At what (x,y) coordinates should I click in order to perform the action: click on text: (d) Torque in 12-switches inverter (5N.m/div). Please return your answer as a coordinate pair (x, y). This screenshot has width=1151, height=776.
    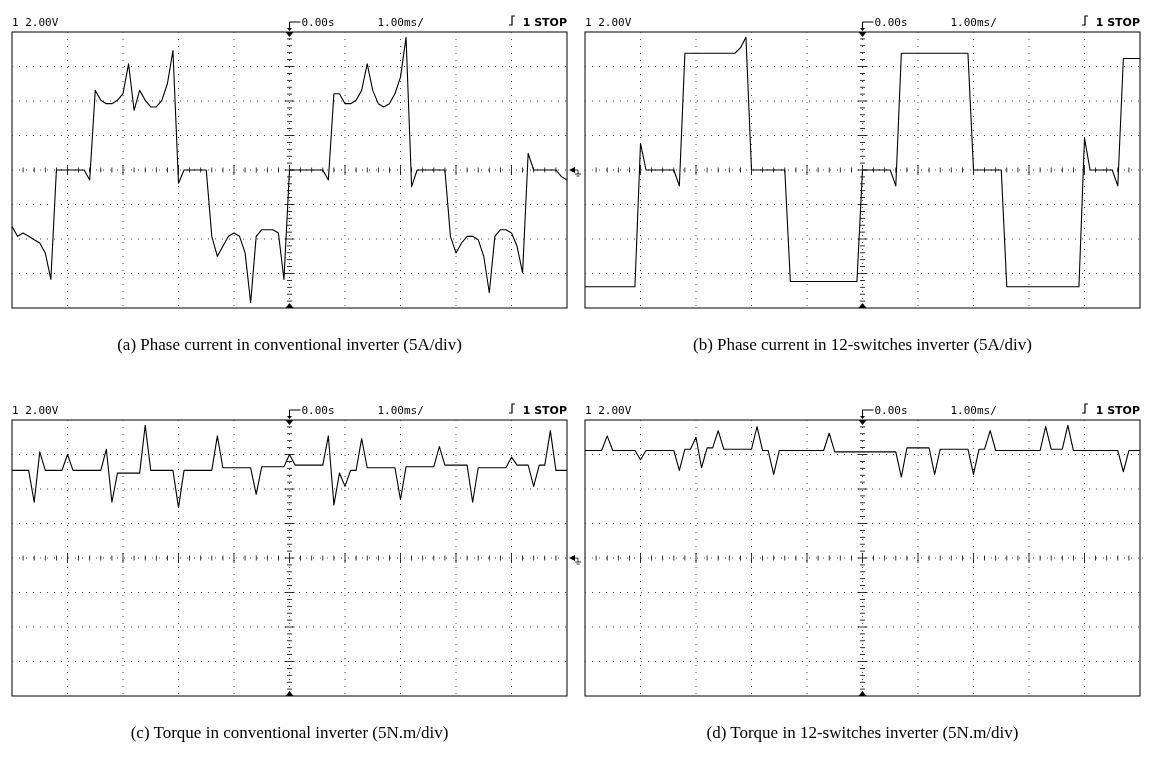
    Looking at the image, I should click on (862, 732).